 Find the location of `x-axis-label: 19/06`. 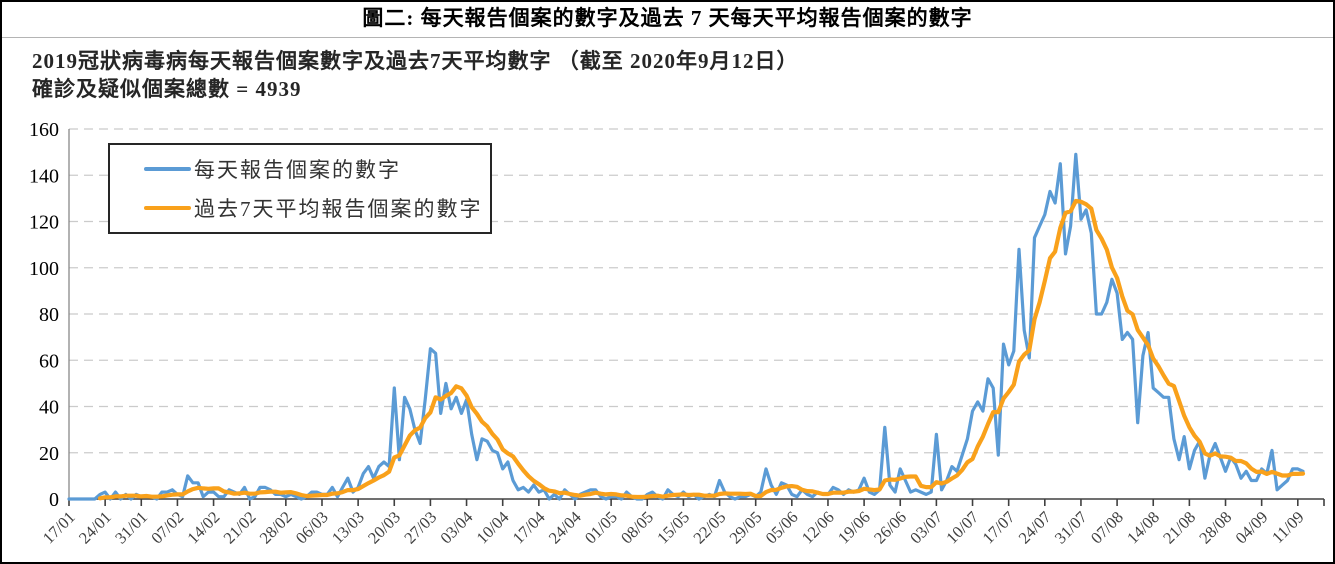

x-axis-label: 19/06 is located at coordinates (854, 527).